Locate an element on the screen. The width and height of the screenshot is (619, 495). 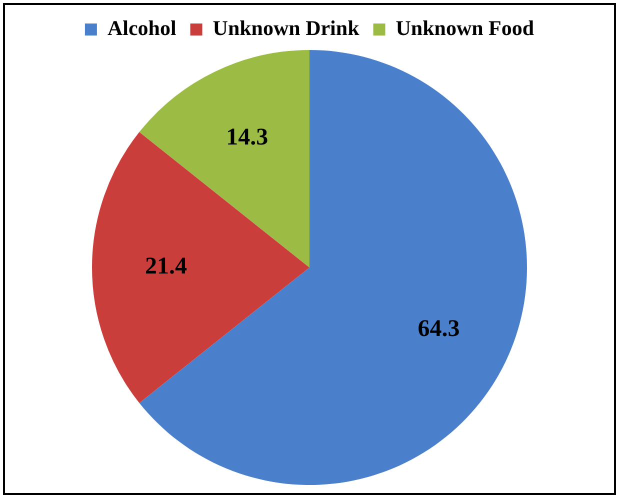
legend-label: Unknown Food is located at coordinates (465, 28).